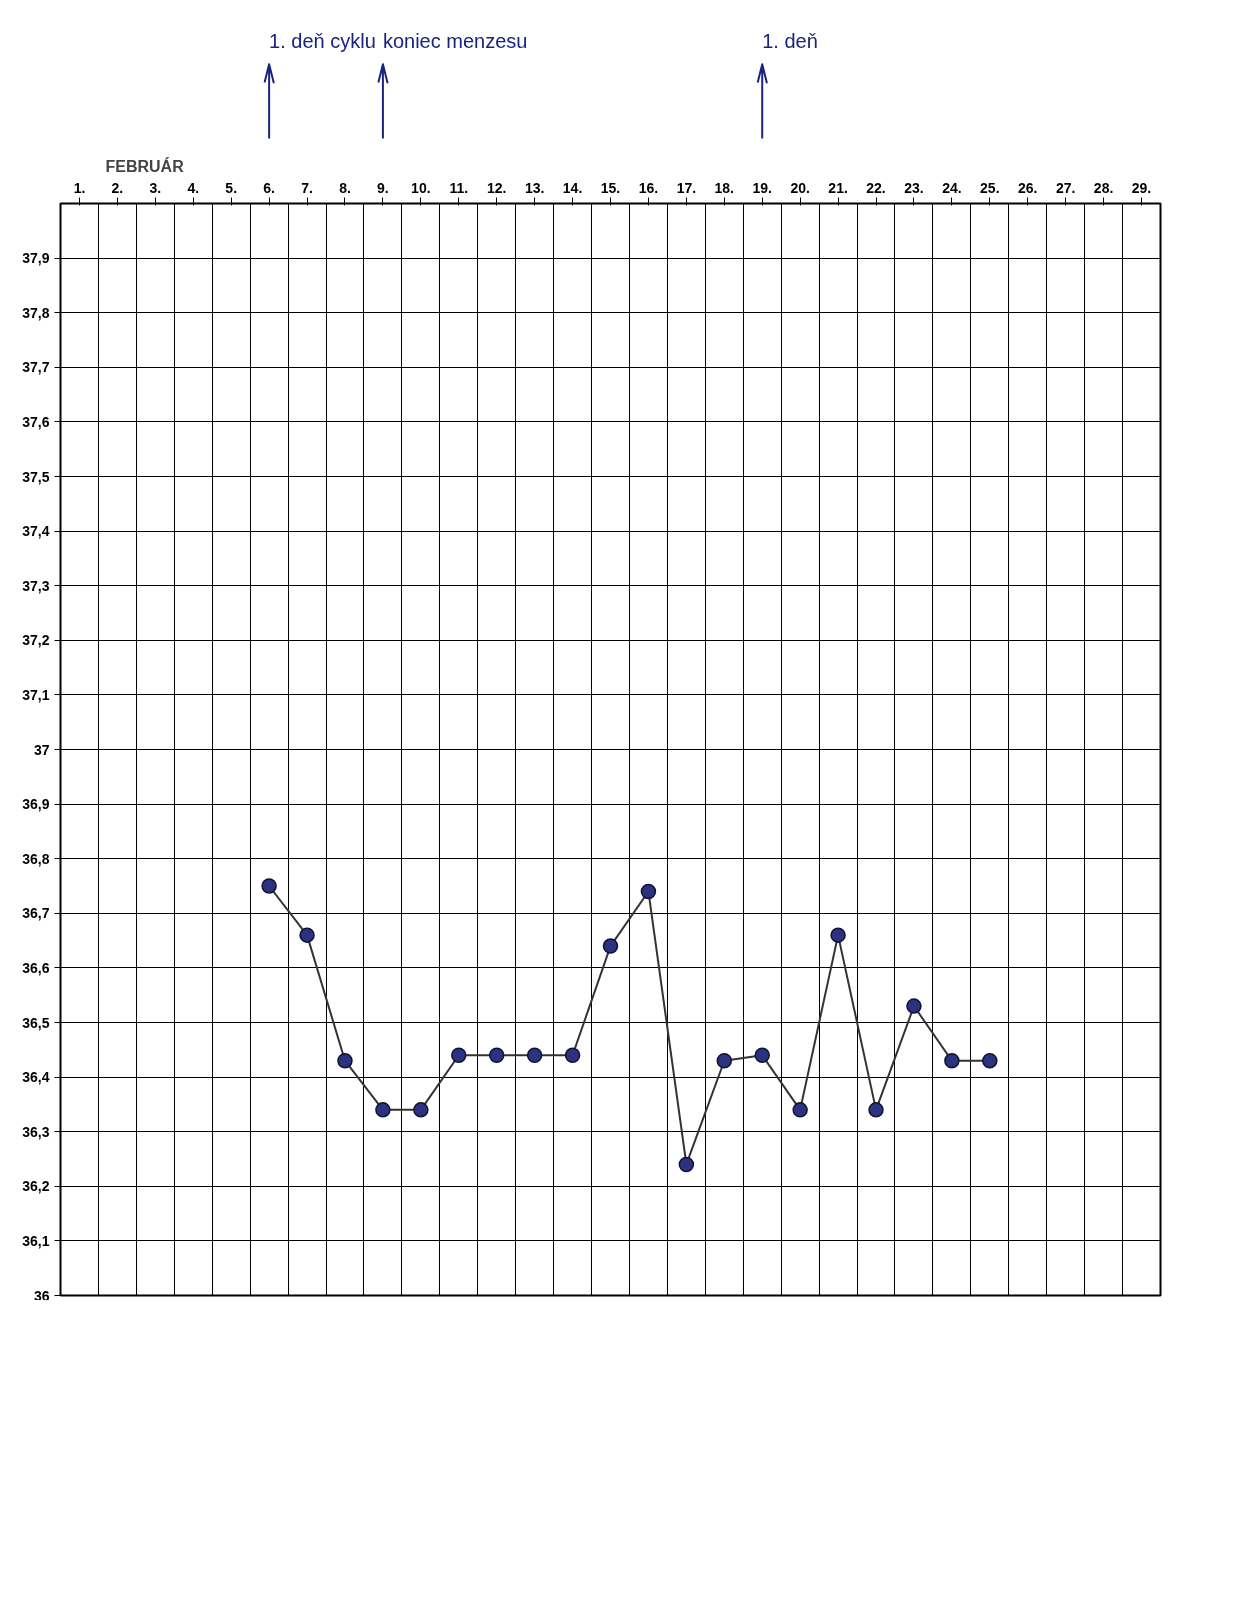  Describe the element at coordinates (572, 187) in the screenshot. I see `x-tick-label: 14.` at that location.